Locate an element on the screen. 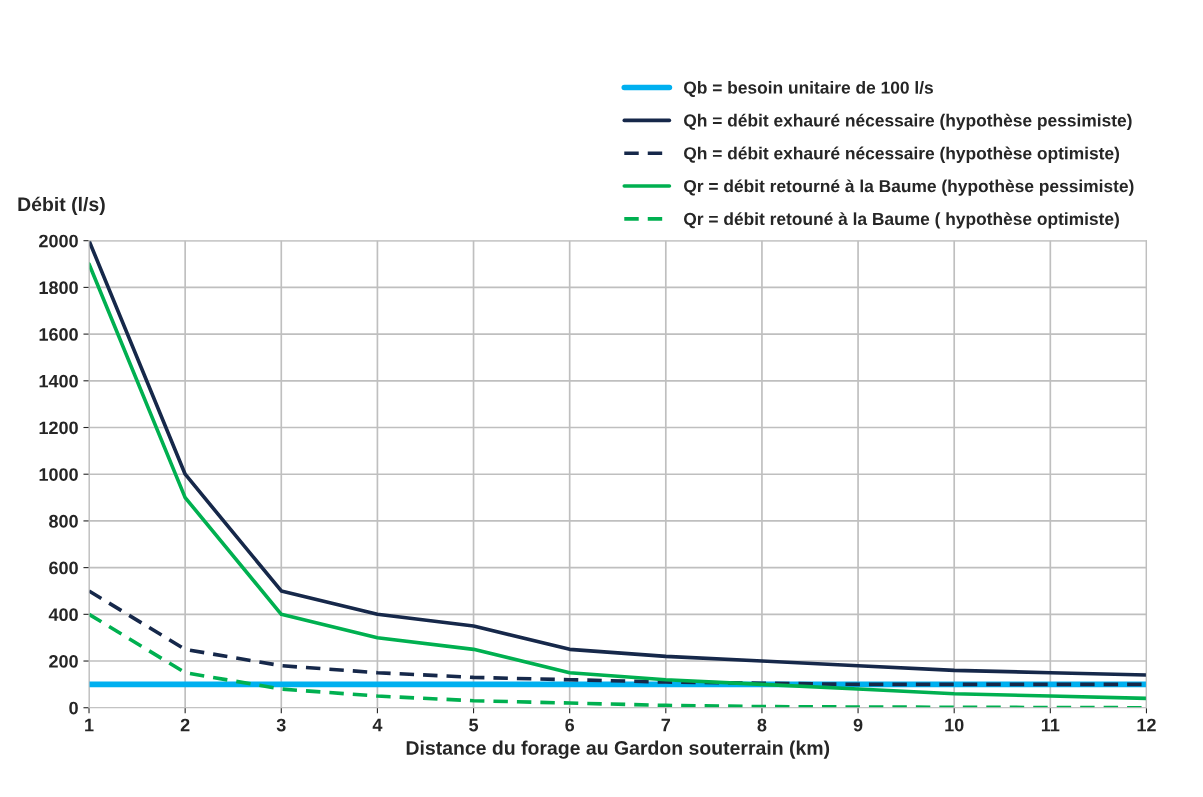 The image size is (1203, 797). legend-label: Qr = débit retouné à la Baume ( hypothèse optimiste) is located at coordinates (901, 220).